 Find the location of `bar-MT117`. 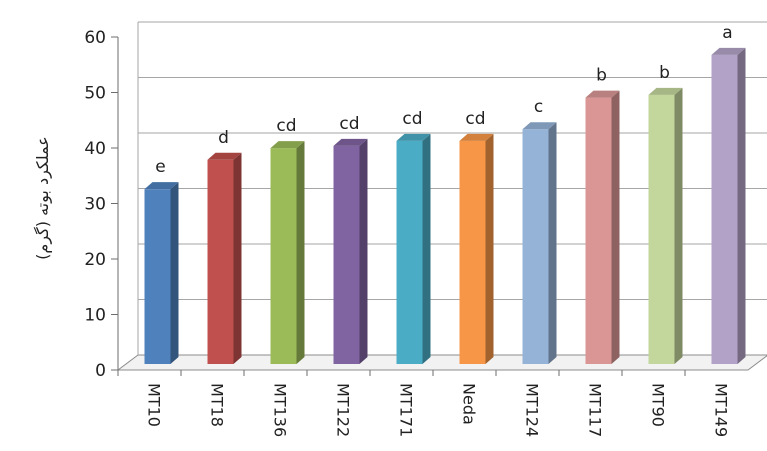

bar-MT117 is located at coordinates (602, 227).